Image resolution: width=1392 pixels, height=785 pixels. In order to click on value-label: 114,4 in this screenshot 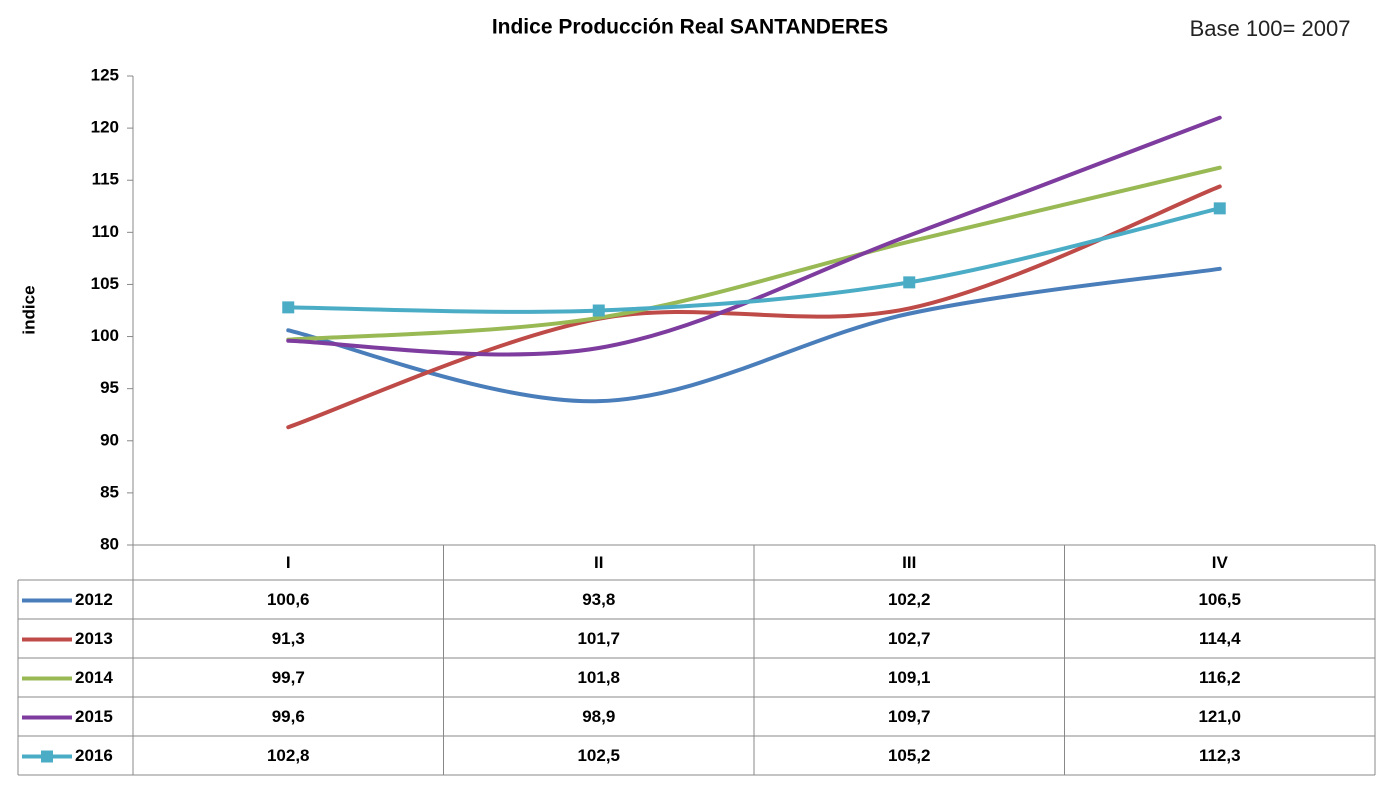, I will do `click(1220, 638)`.